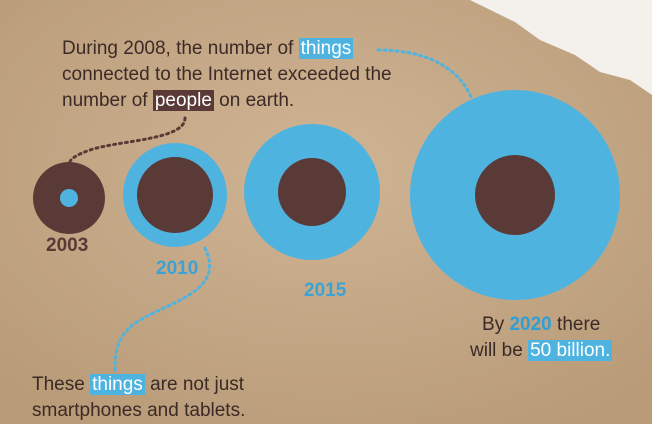 The height and width of the screenshot is (424, 652). Describe the element at coordinates (325, 290) in the screenshot. I see `year-label: 2015` at that location.